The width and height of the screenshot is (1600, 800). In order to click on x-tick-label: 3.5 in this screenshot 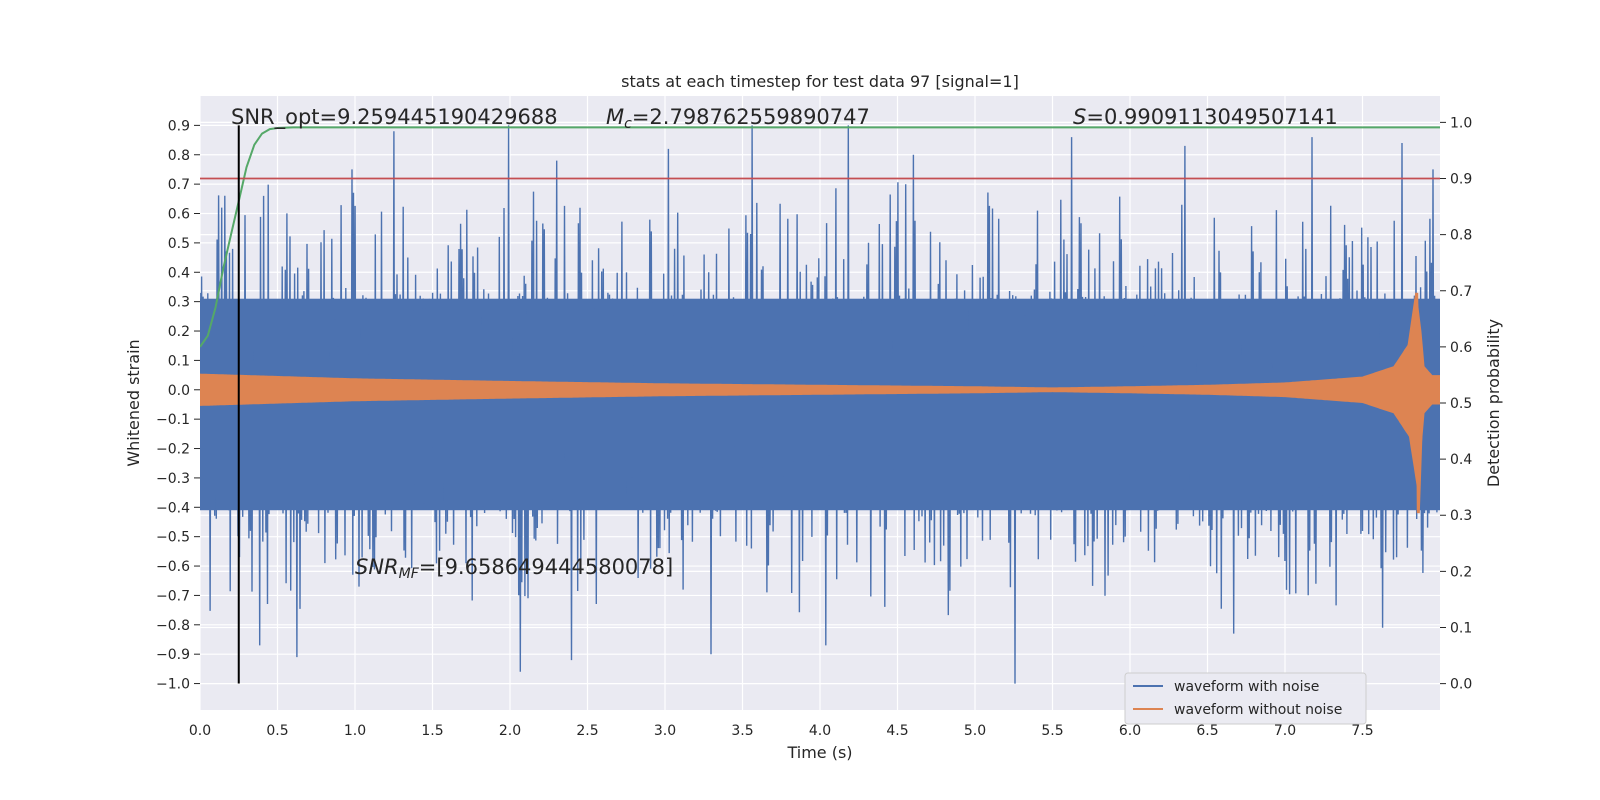, I will do `click(742, 731)`.